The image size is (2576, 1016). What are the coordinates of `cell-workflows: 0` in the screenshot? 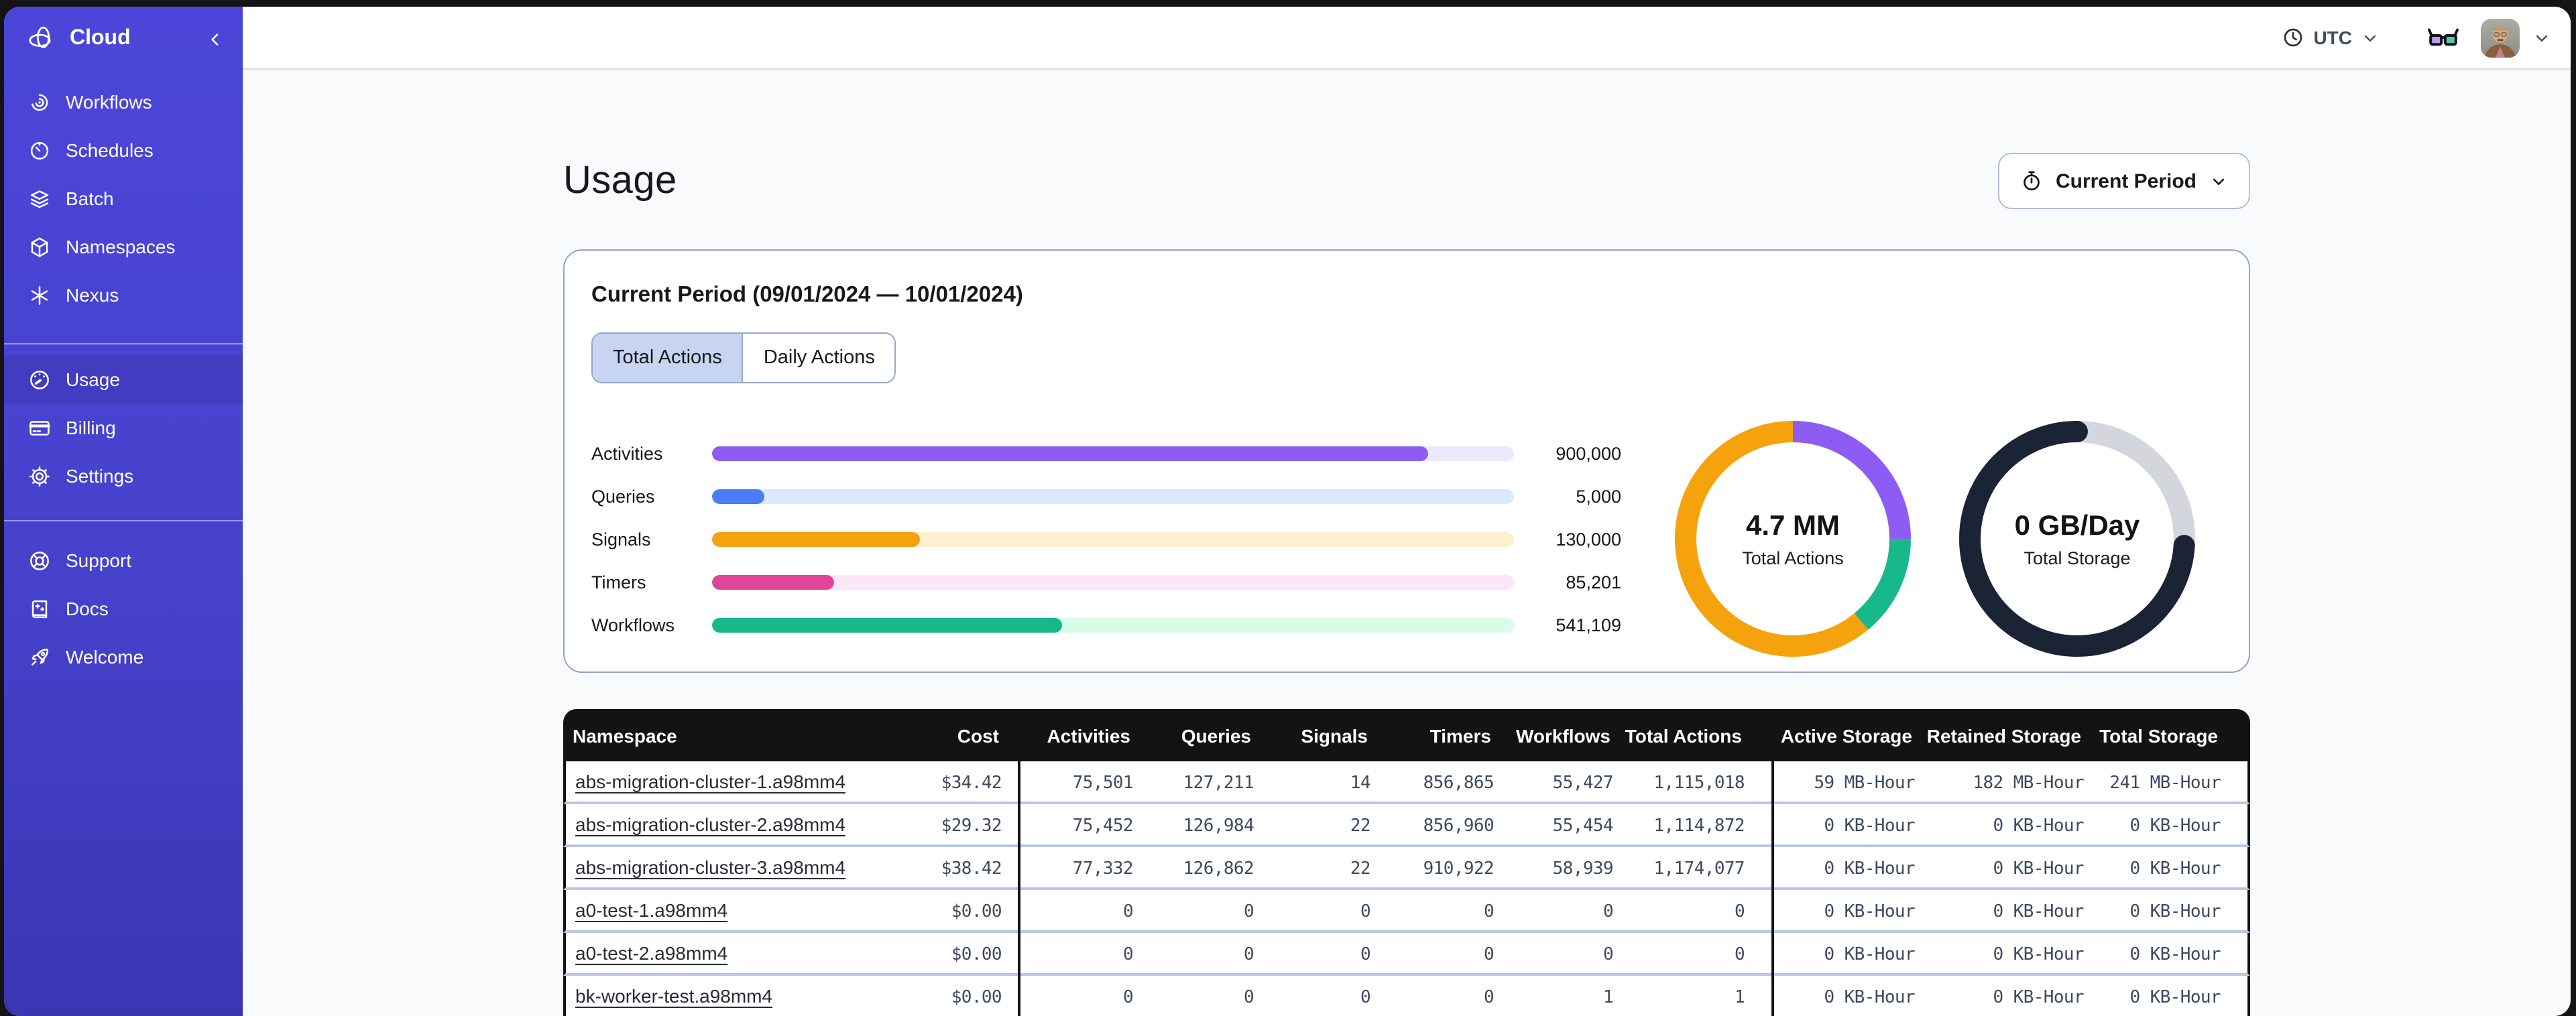 It's located at (1608, 911).